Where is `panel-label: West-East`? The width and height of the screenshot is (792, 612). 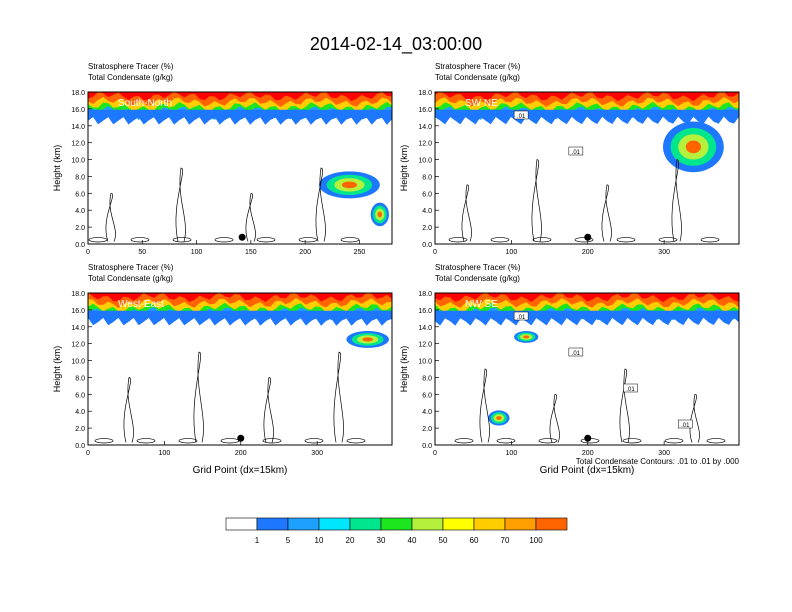
panel-label: West-East is located at coordinates (141, 304).